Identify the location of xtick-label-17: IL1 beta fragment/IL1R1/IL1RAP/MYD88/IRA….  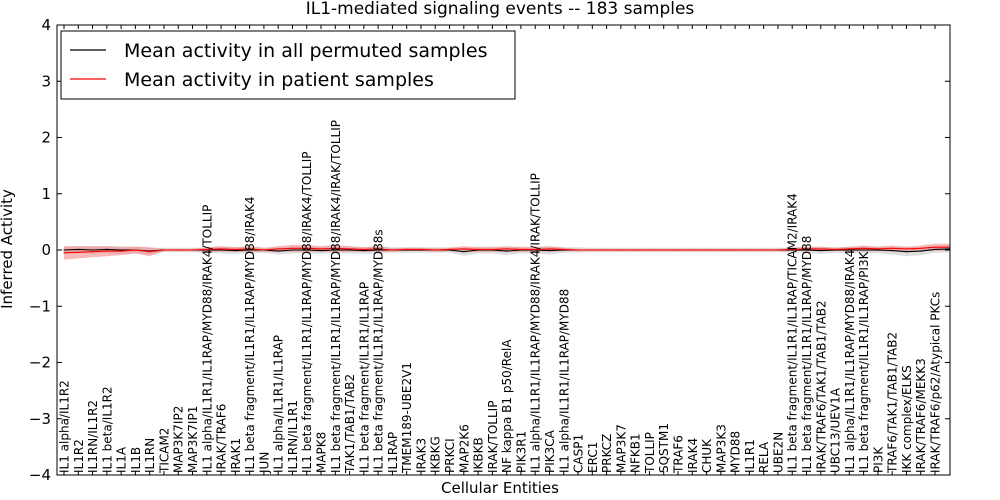
(307, 312).